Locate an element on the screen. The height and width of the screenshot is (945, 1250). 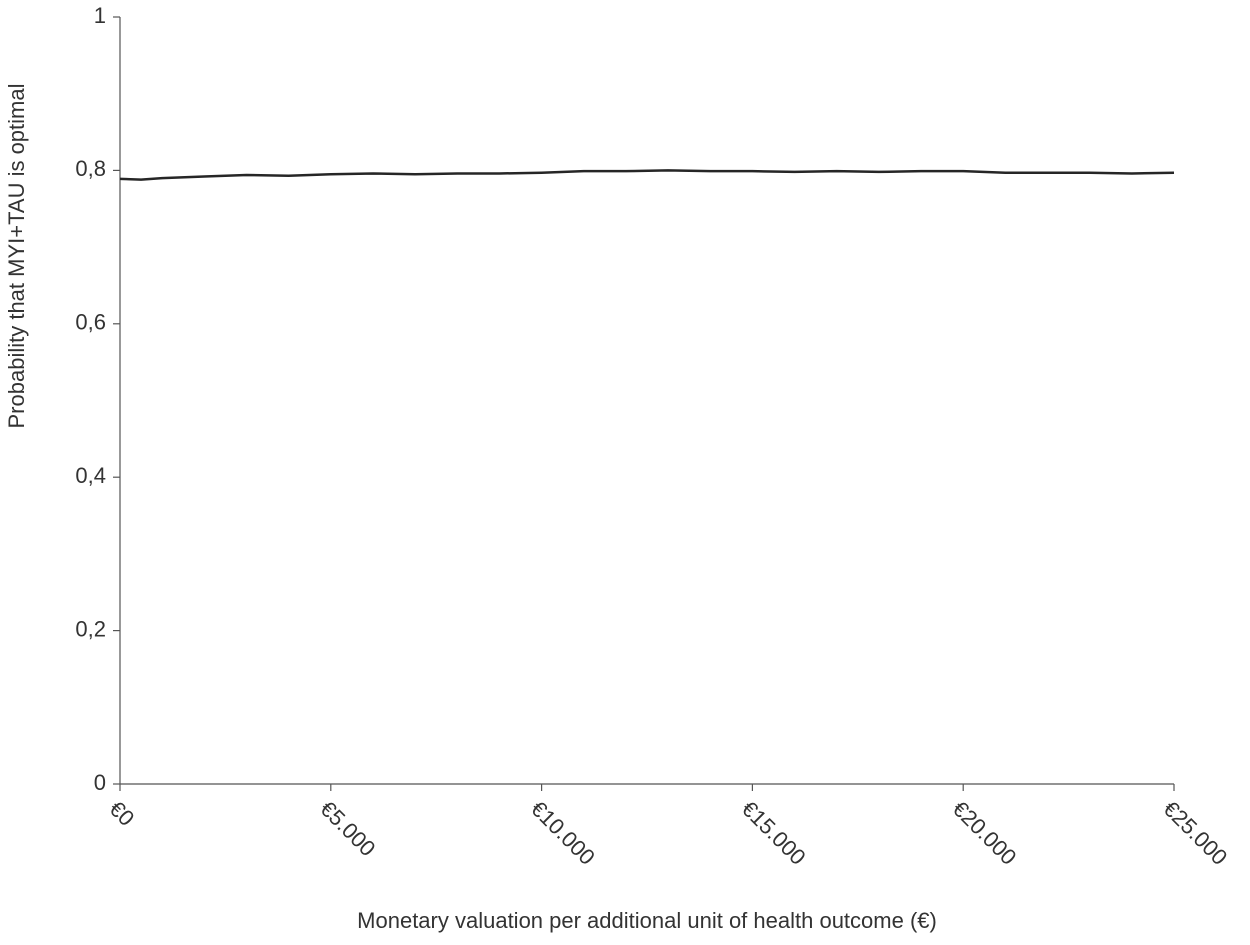
x-tick-label: €25.000 is located at coordinates (1195, 833).